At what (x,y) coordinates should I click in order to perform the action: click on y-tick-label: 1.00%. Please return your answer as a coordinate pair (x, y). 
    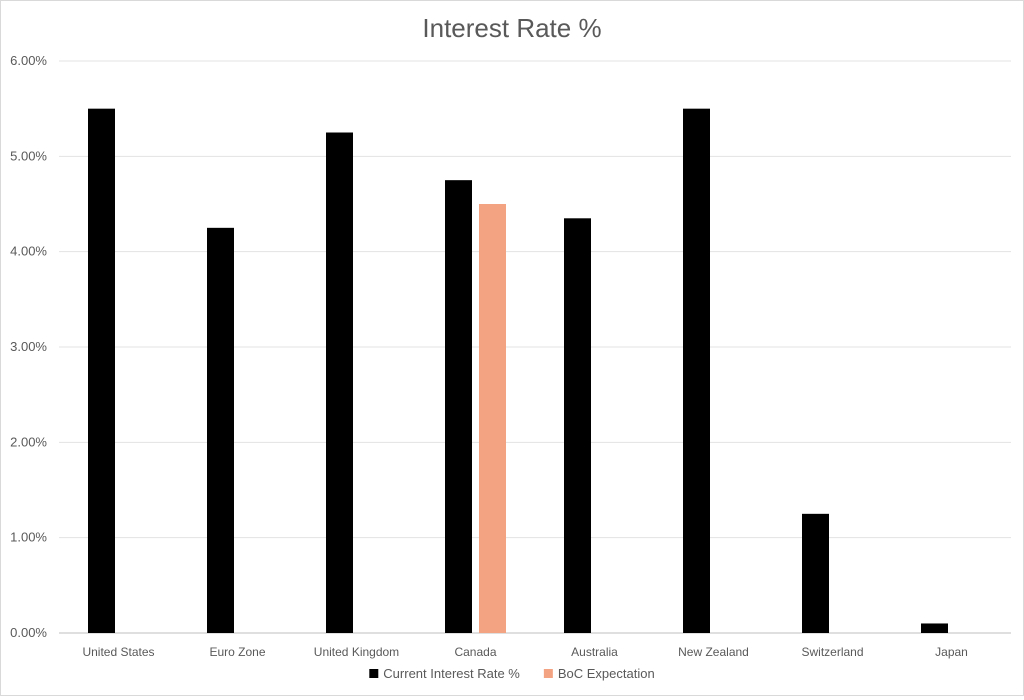
    Looking at the image, I should click on (28, 537).